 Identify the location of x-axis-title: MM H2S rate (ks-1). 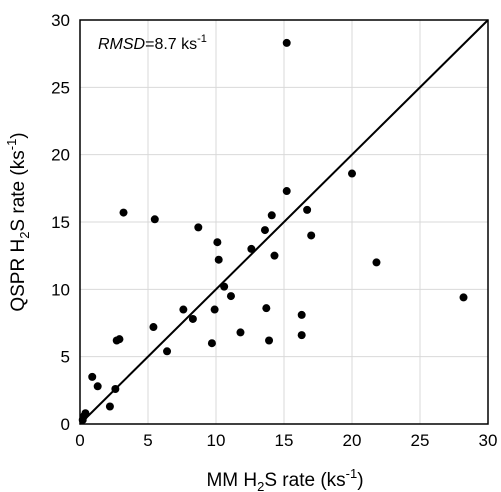
(284, 479).